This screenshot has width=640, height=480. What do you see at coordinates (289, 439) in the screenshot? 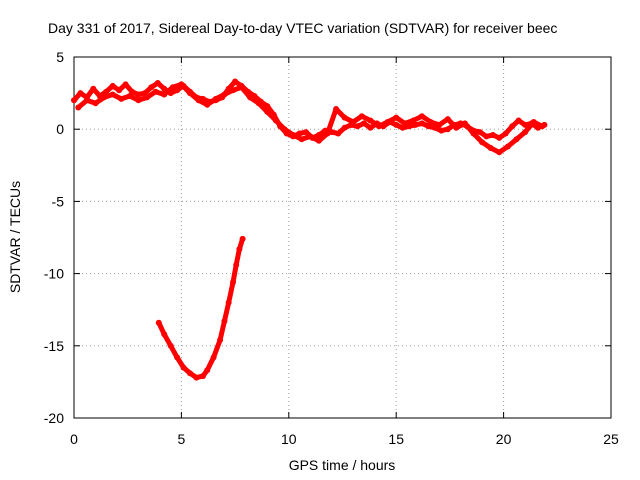
I see `x-tick-label: 10` at bounding box center [289, 439].